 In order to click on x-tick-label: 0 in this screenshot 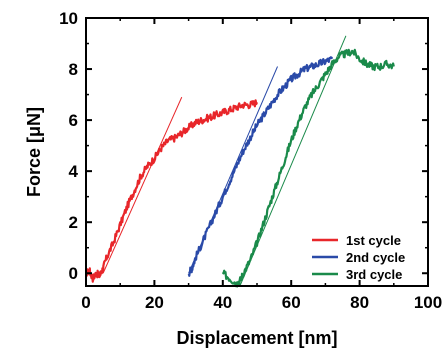, I will do `click(85, 302)`.